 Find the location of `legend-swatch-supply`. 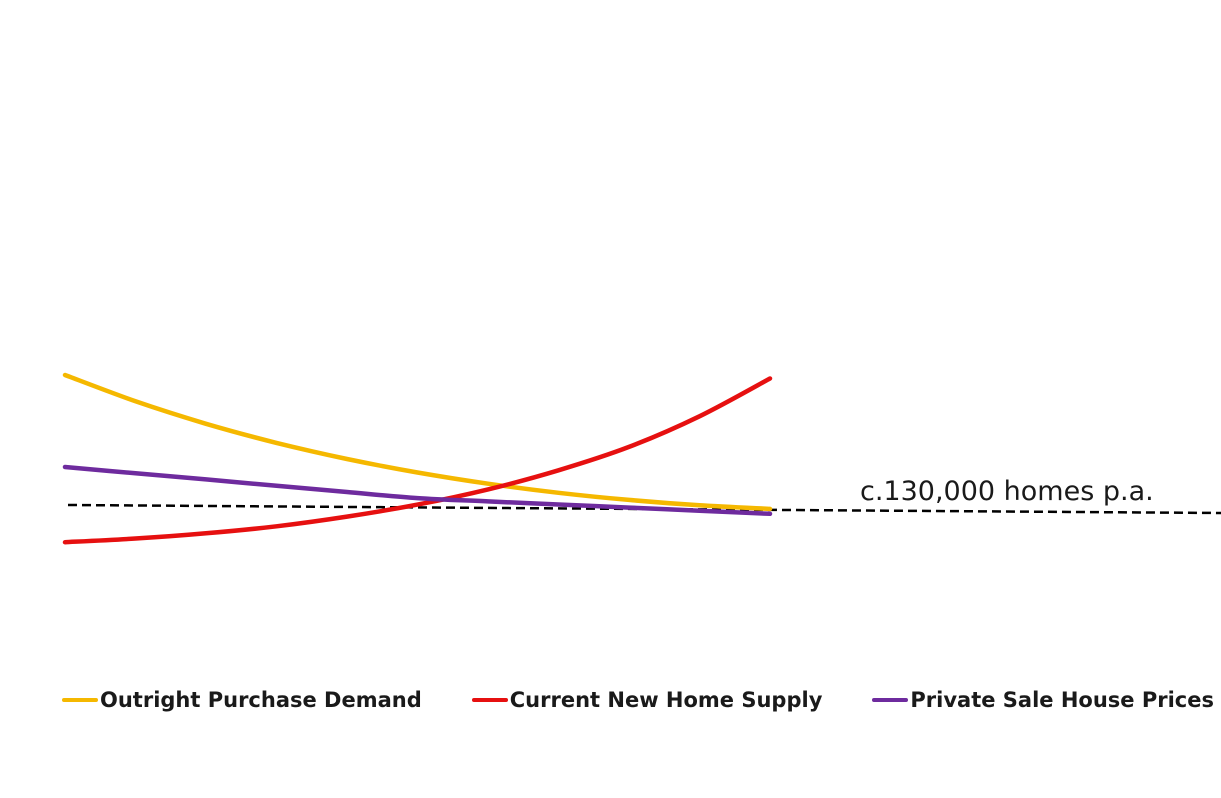

legend-swatch-supply is located at coordinates (489, 700).